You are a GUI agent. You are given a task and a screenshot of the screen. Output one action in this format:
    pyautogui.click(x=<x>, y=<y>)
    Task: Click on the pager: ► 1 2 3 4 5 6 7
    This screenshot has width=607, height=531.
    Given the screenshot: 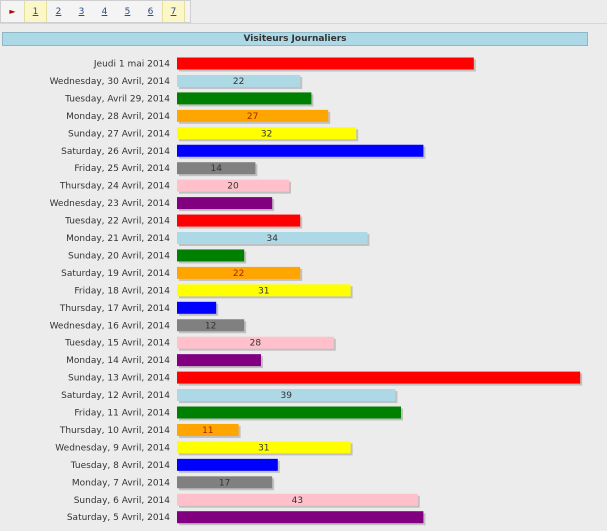 What is the action you would take?
    pyautogui.click(x=95, y=11)
    